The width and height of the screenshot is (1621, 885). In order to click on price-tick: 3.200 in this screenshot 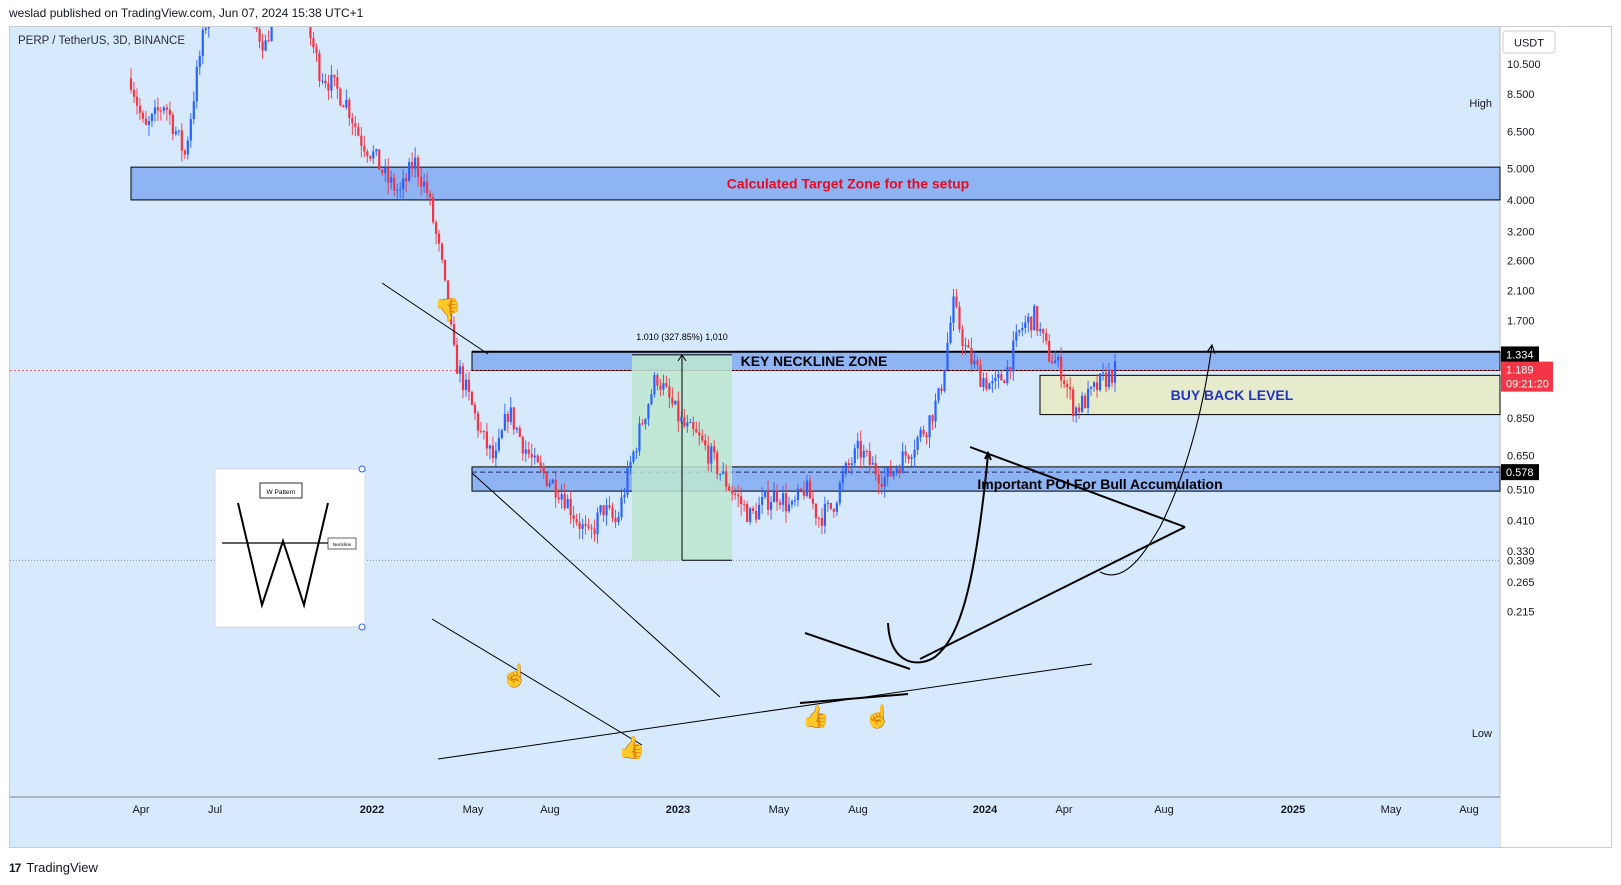, I will do `click(1521, 232)`.